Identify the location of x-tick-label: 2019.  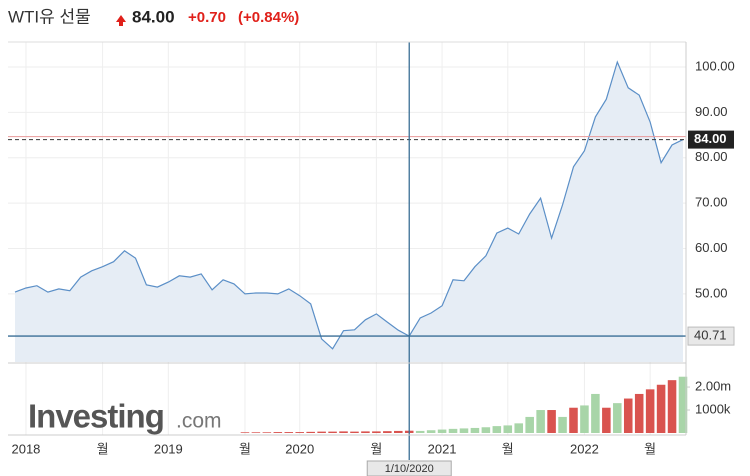
(168, 448).